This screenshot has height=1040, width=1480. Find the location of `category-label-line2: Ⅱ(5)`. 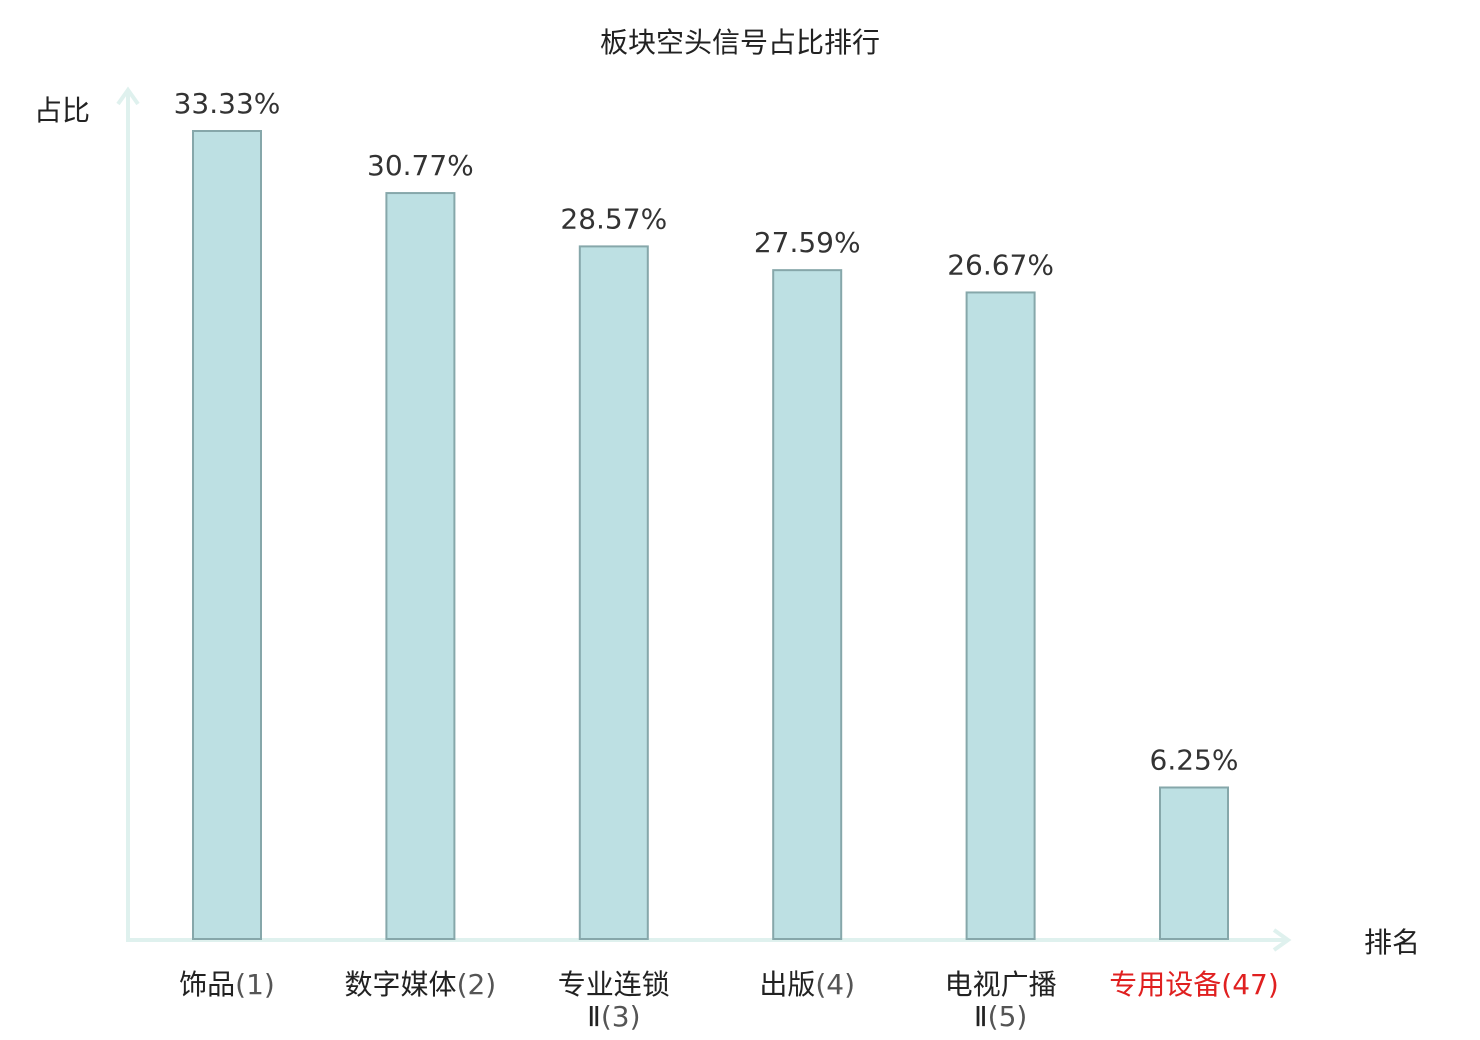

category-label-line2: Ⅱ(5) is located at coordinates (1000, 1016).